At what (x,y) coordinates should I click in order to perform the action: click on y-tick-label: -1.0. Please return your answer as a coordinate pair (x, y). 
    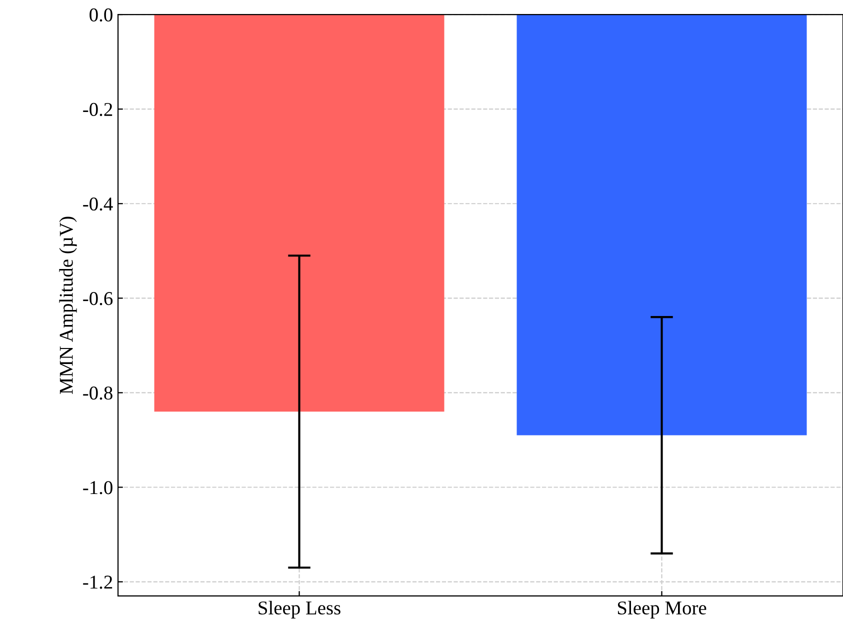
    Looking at the image, I should click on (97, 487).